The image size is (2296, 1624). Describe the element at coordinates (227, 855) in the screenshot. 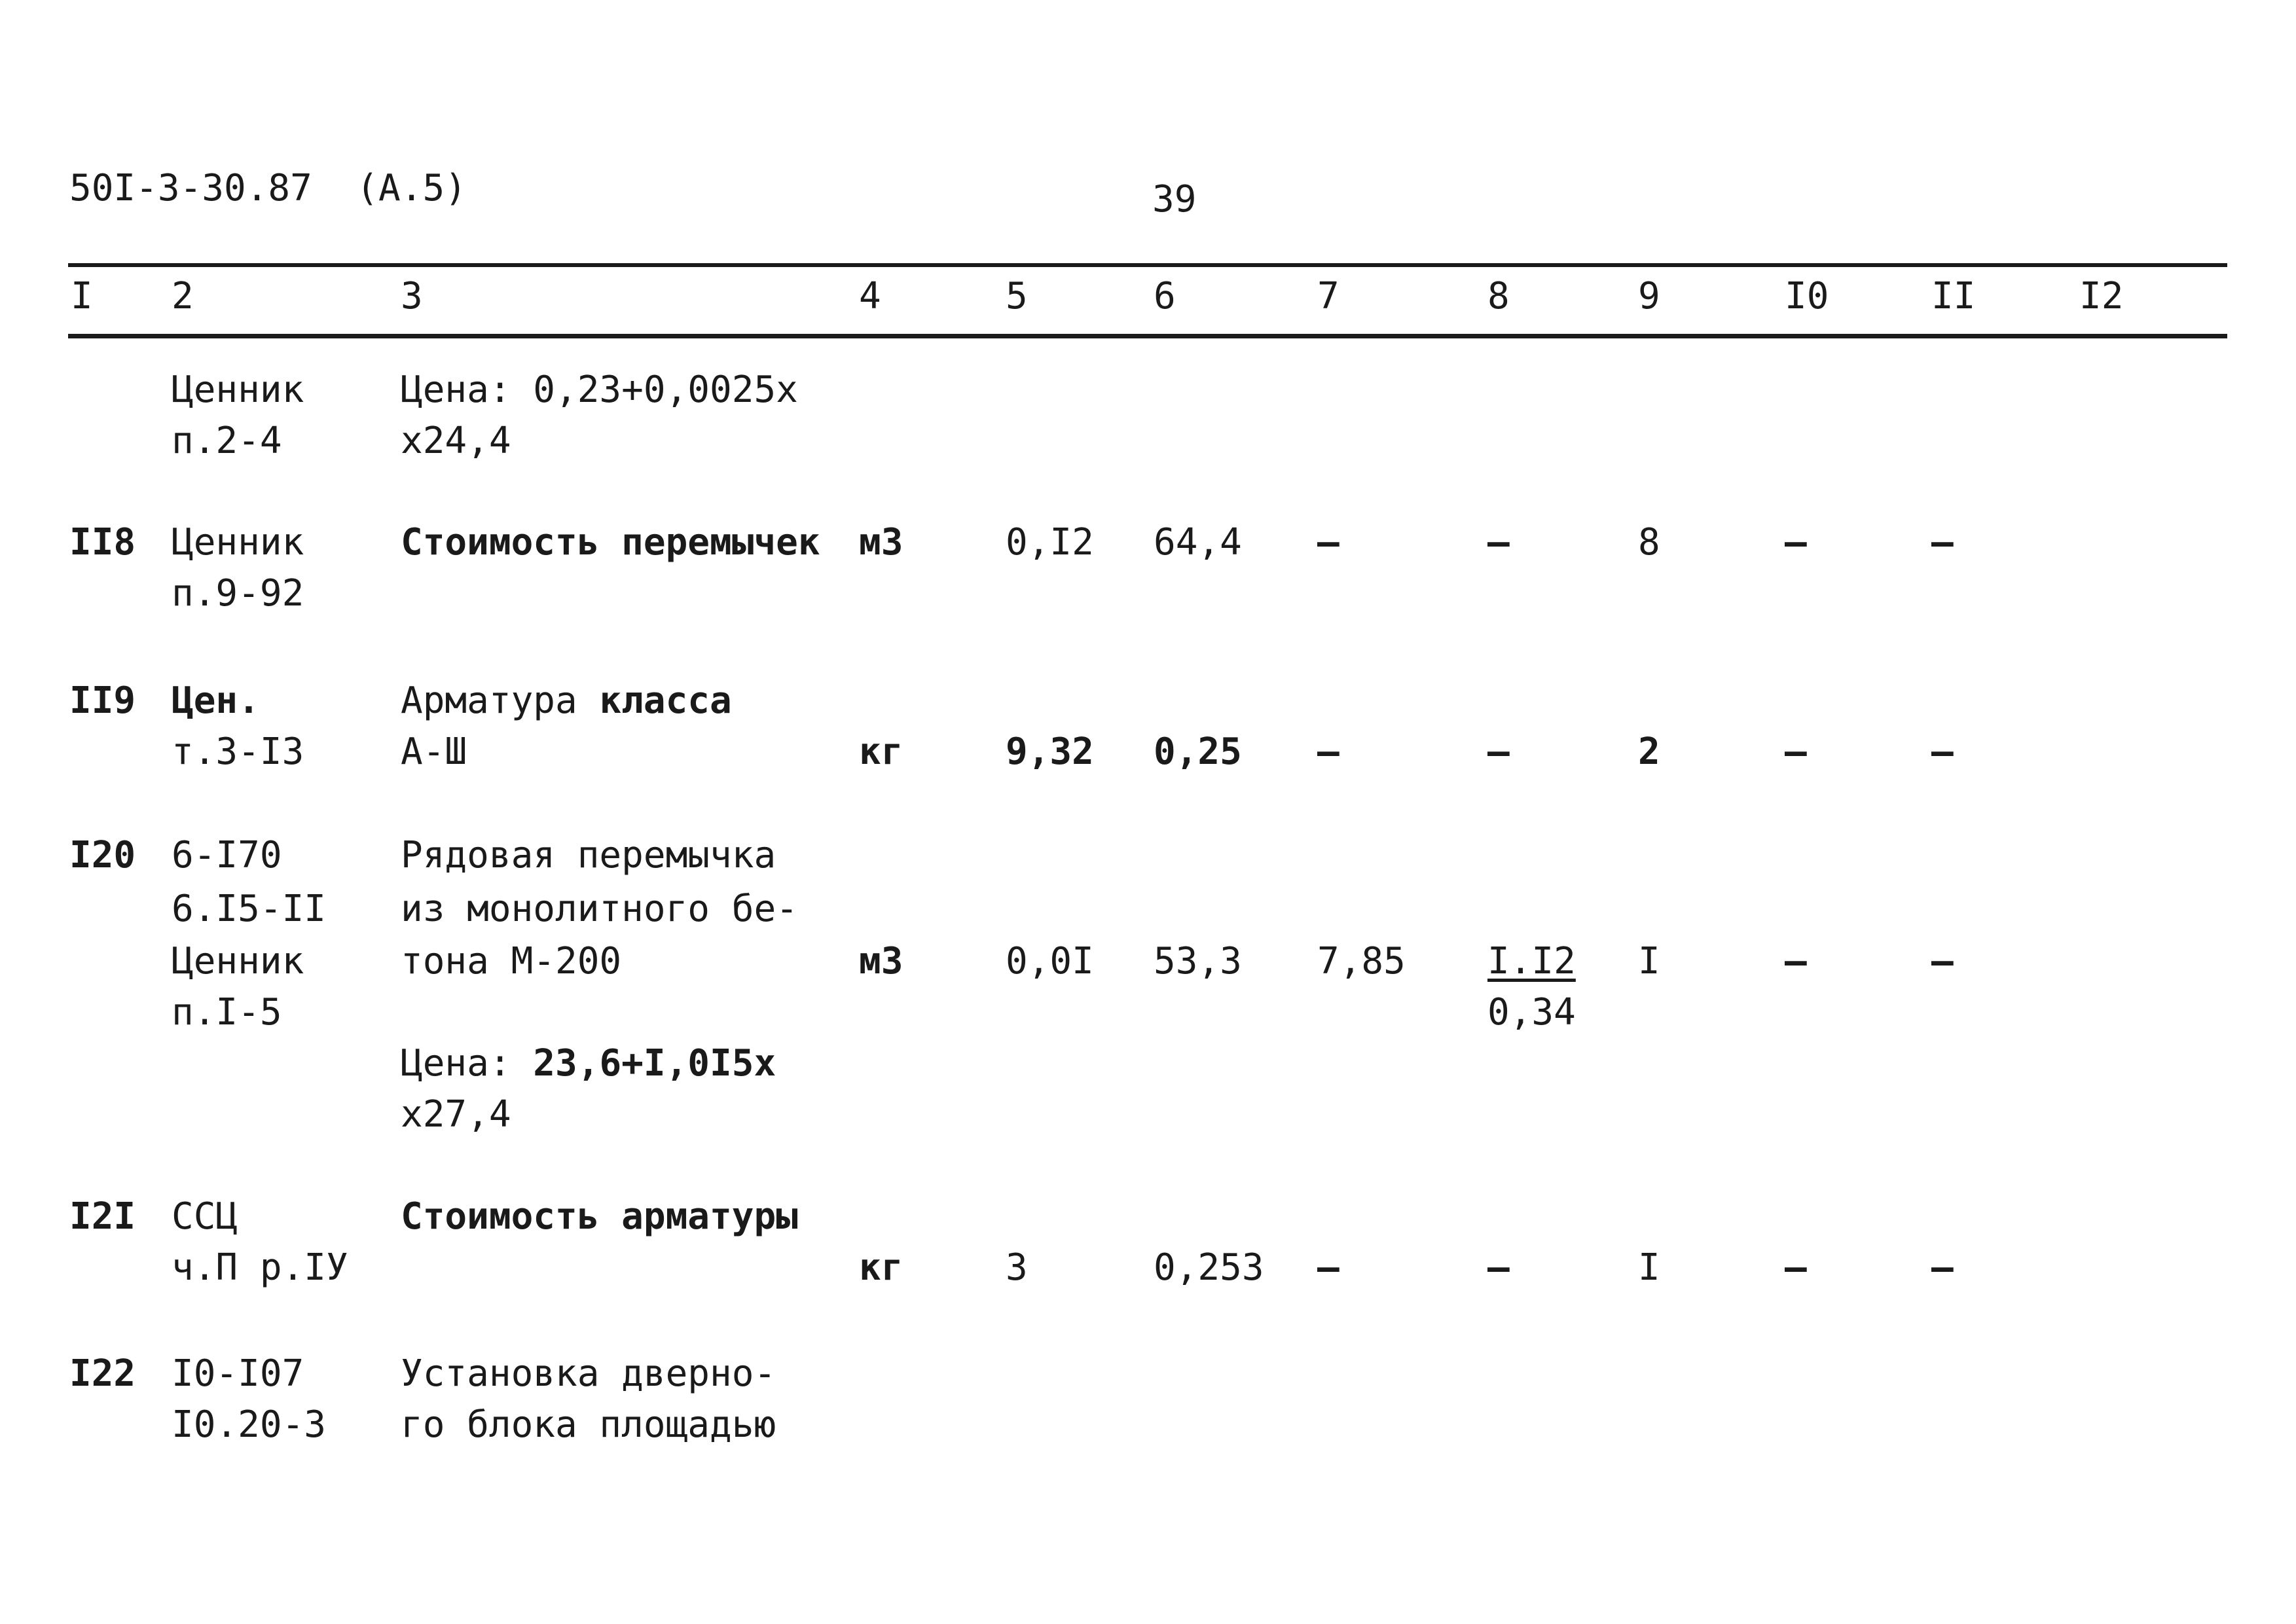

I see `row-reference-line: 6-I70` at that location.